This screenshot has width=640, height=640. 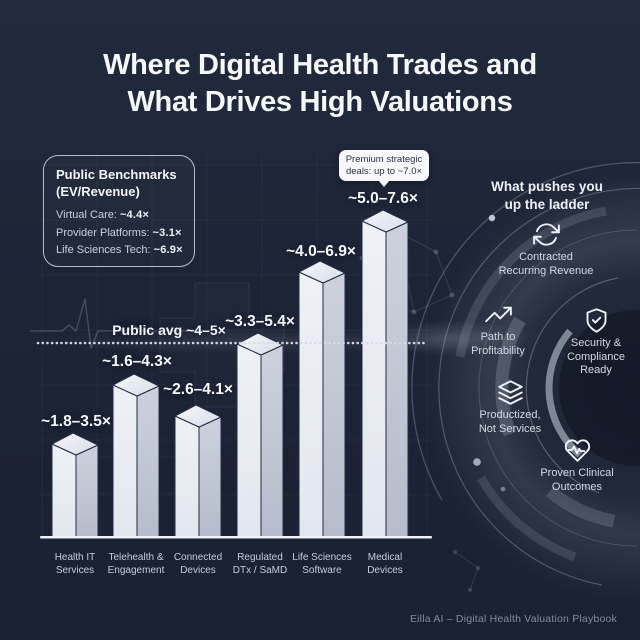 I want to click on benchmark-value: ~6.9×, so click(x=168, y=250).